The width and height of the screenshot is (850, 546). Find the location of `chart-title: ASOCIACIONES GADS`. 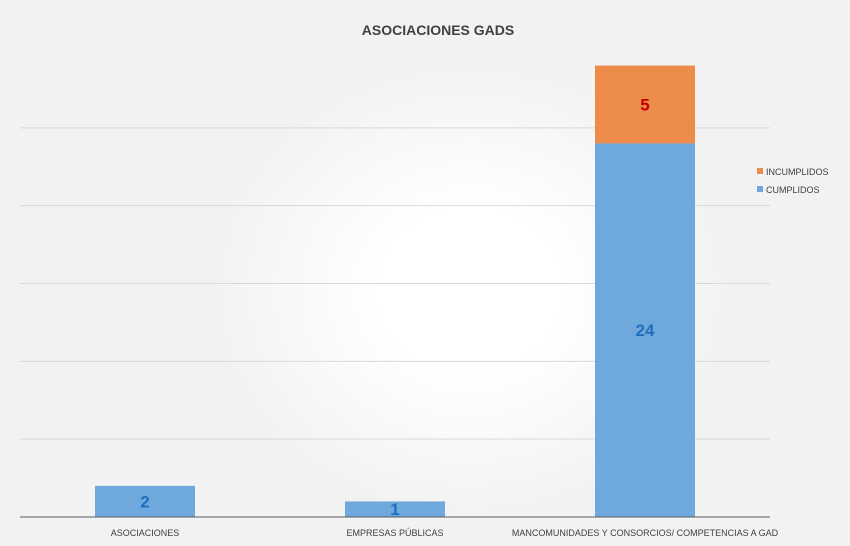

chart-title: ASOCIACIONES GADS is located at coordinates (438, 30).